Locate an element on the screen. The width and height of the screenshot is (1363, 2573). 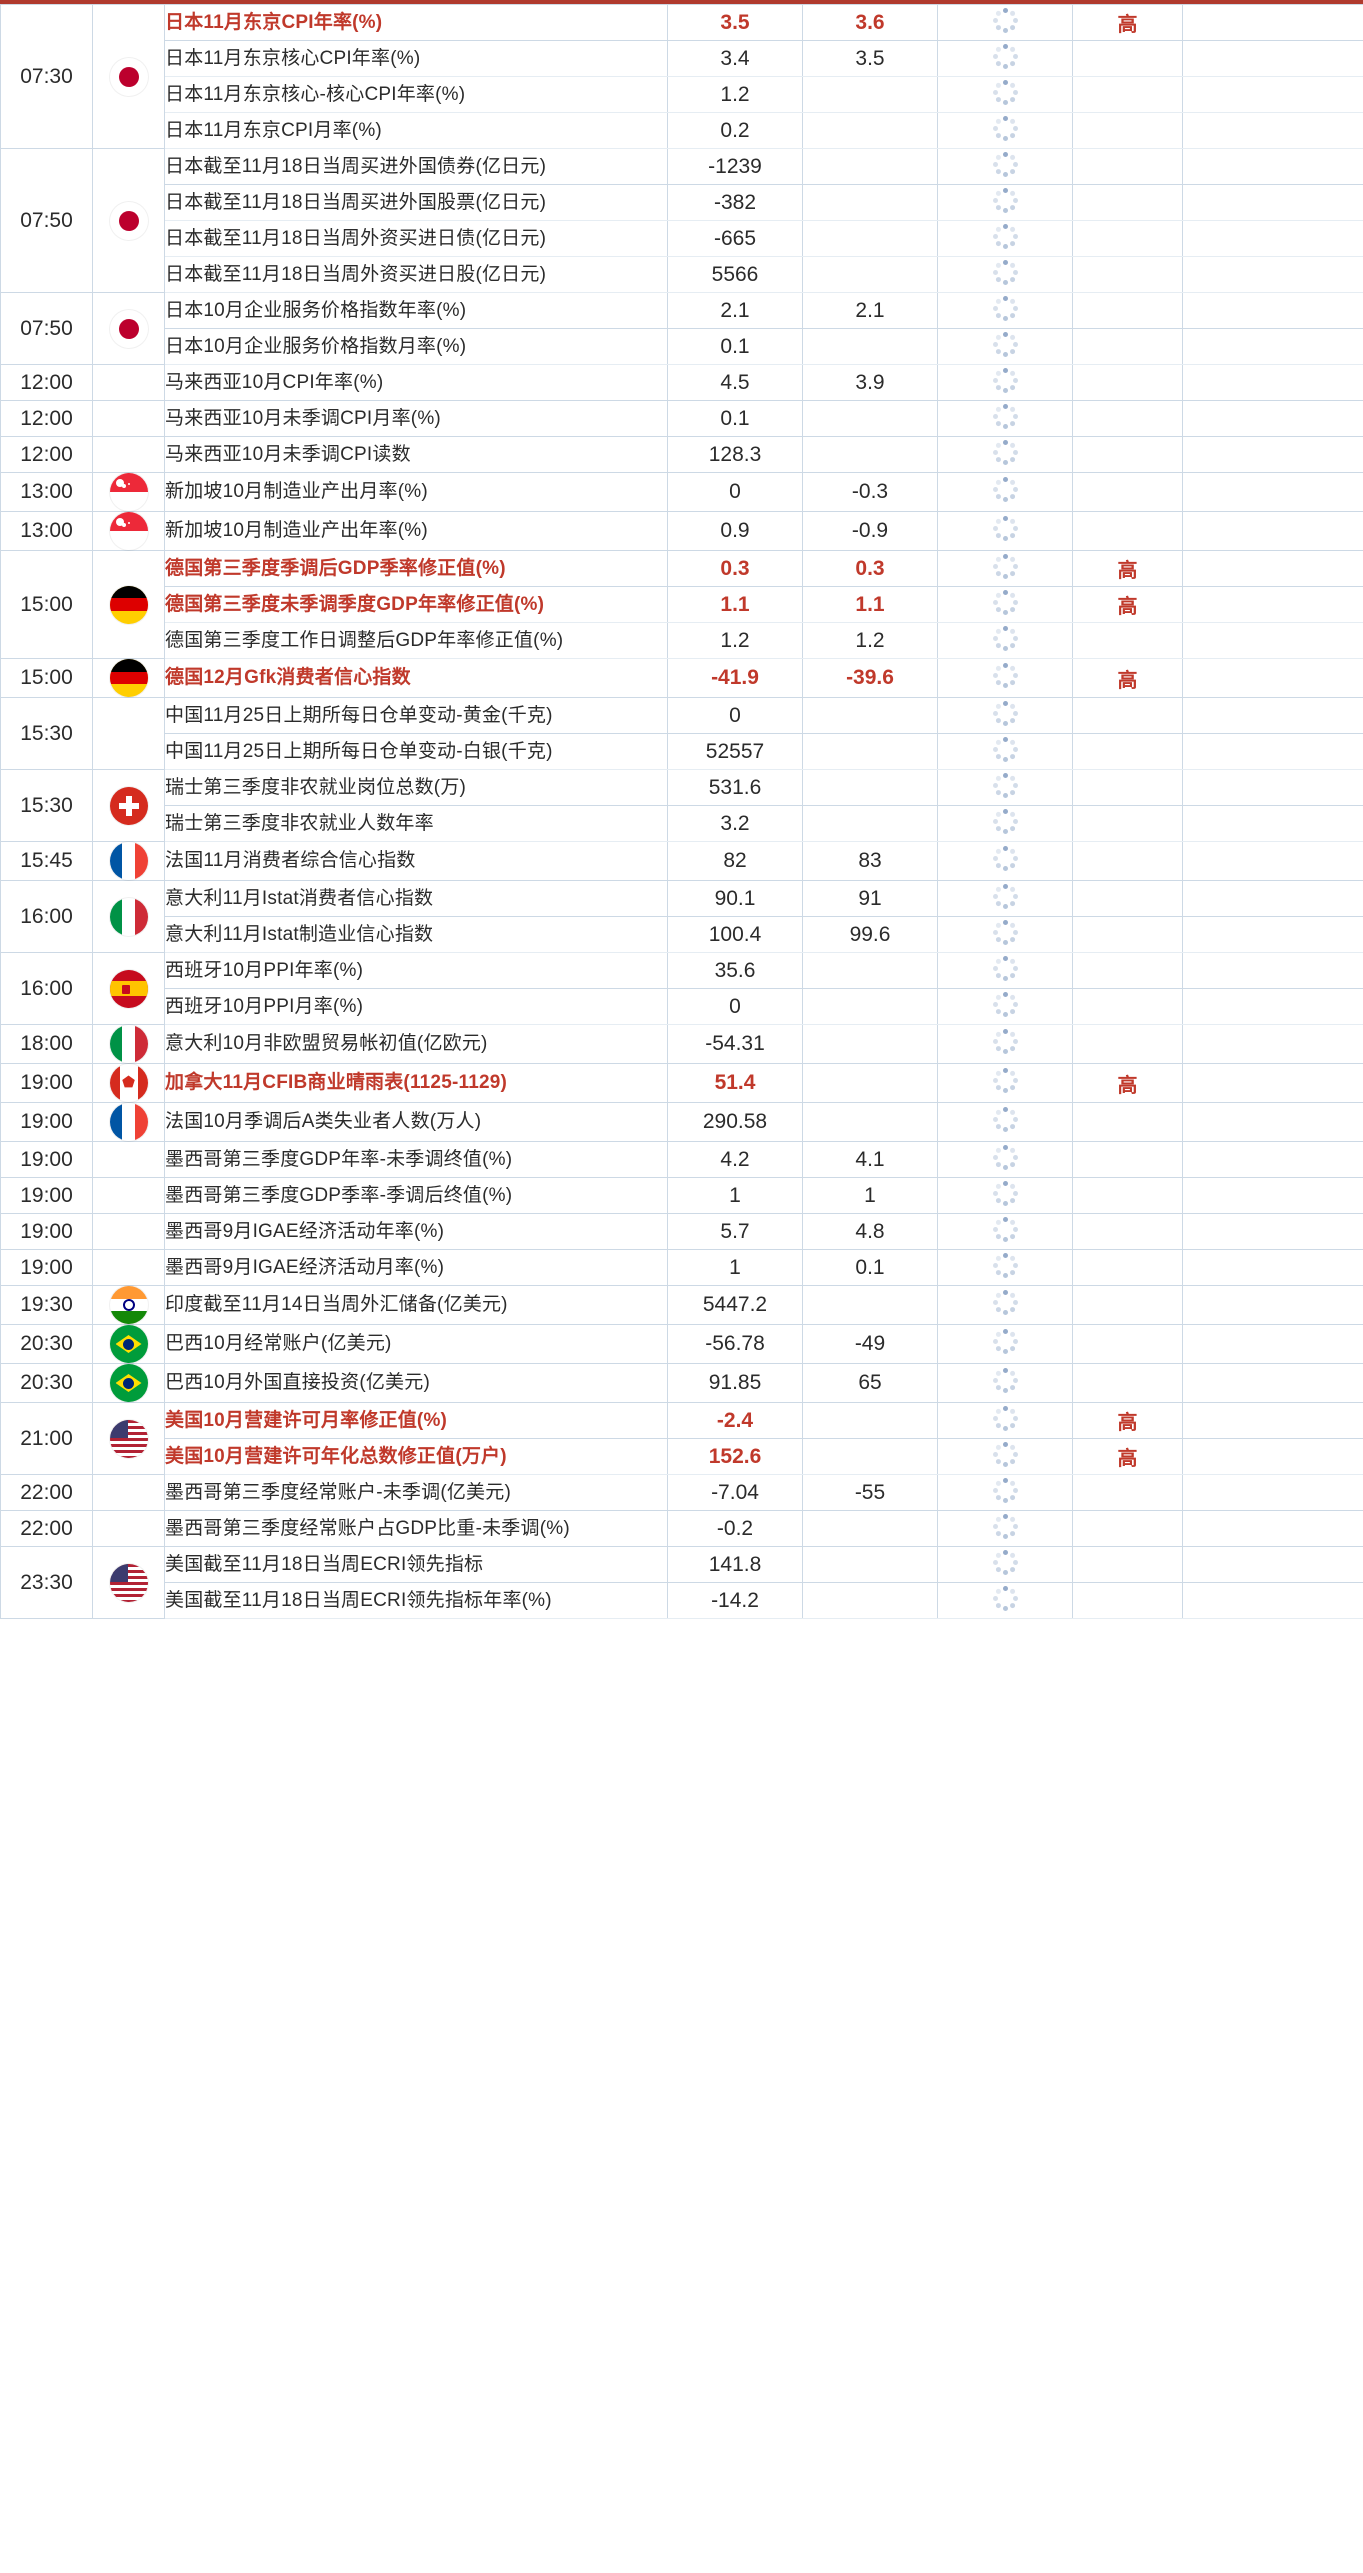
event-name: 德国第三季度未季调季度GDP年率修正值(%) is located at coordinates (416, 604).